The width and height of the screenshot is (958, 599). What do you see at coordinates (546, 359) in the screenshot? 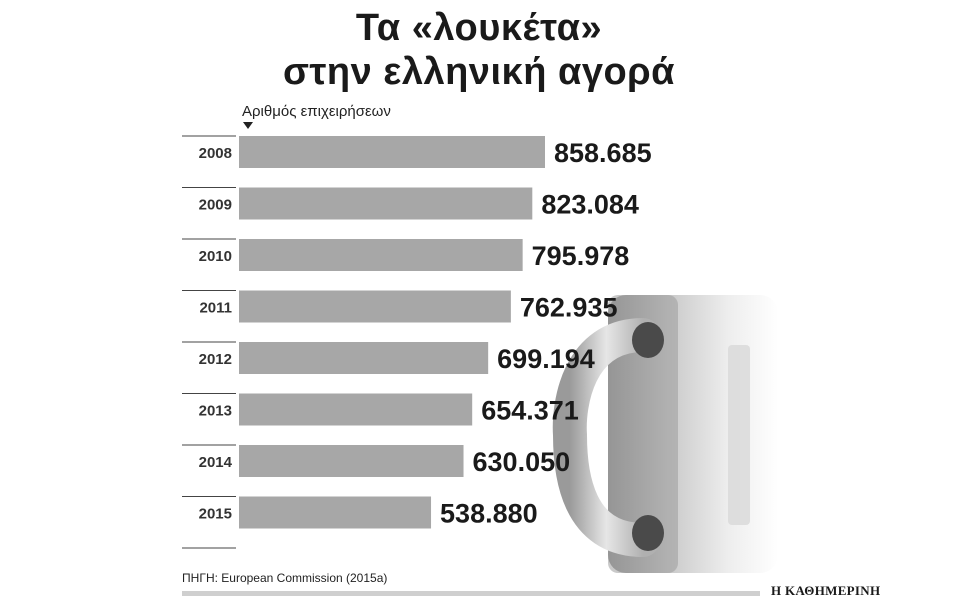
I see `value-label: 699.194` at bounding box center [546, 359].